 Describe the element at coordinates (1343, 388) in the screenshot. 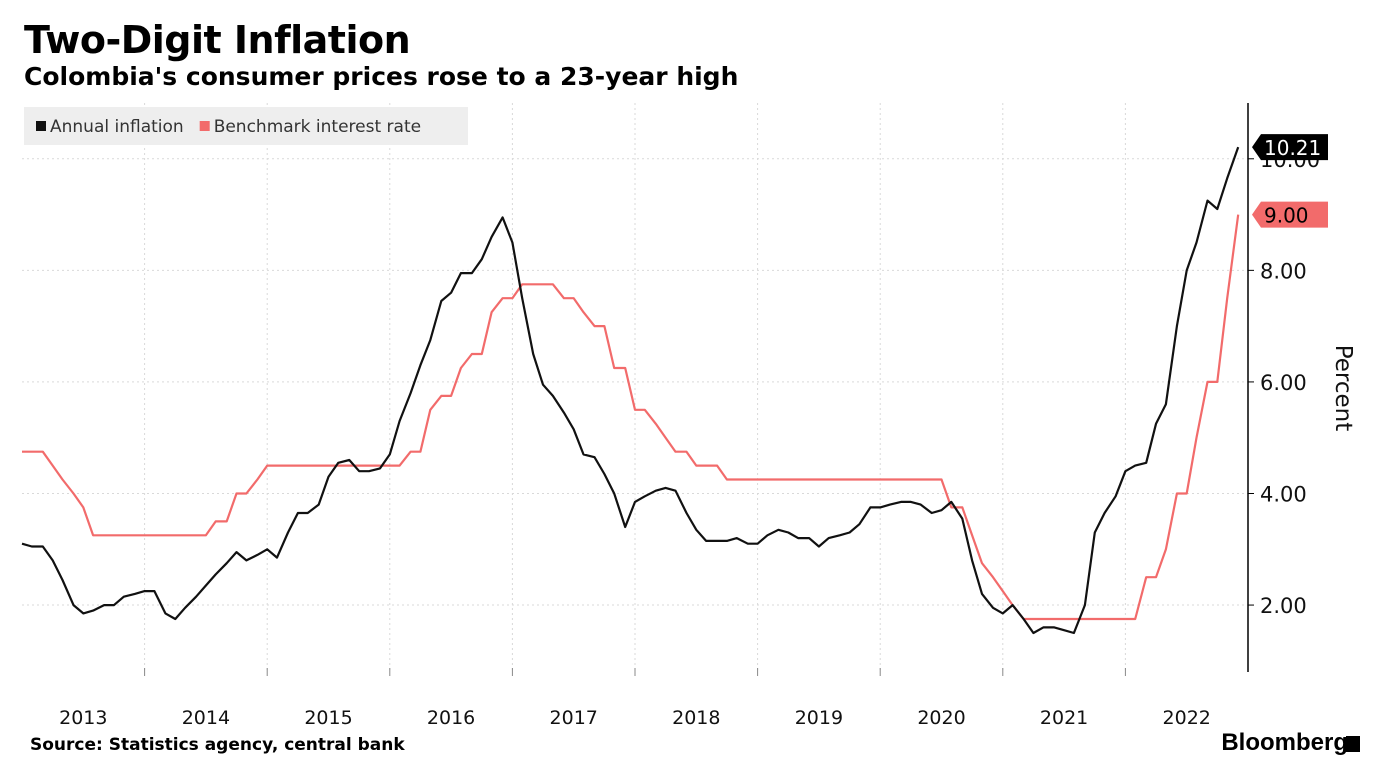

I see `y-axis-title: Percent` at that location.